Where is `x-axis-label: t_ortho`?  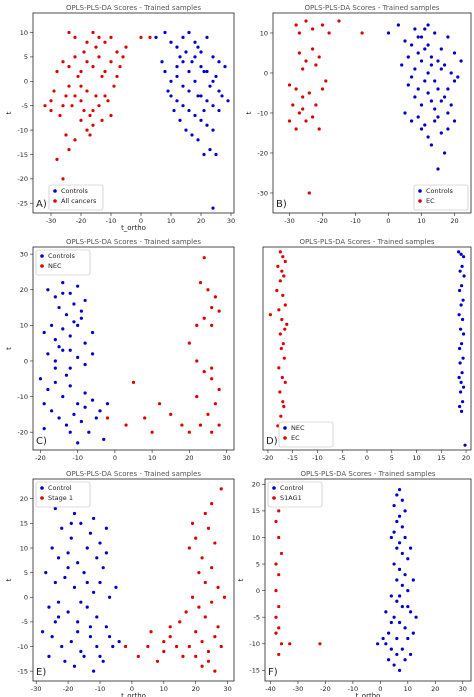 x-axis-label: t_ortho is located at coordinates (133, 694).